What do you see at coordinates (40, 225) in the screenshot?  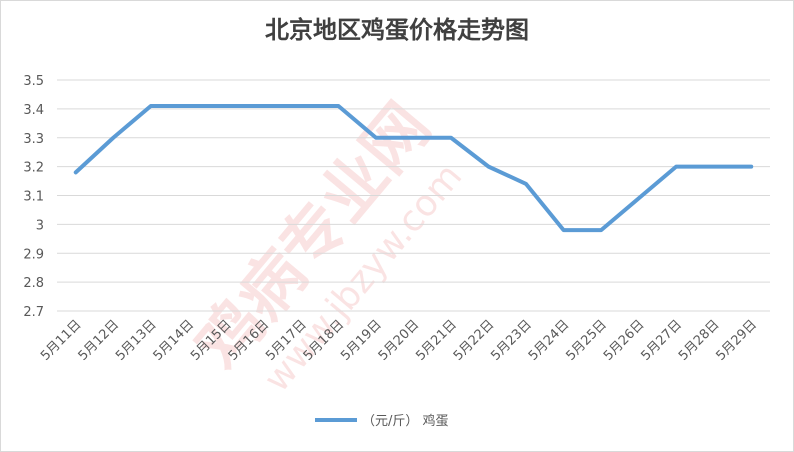 I see `y-tick-label: 3` at bounding box center [40, 225].